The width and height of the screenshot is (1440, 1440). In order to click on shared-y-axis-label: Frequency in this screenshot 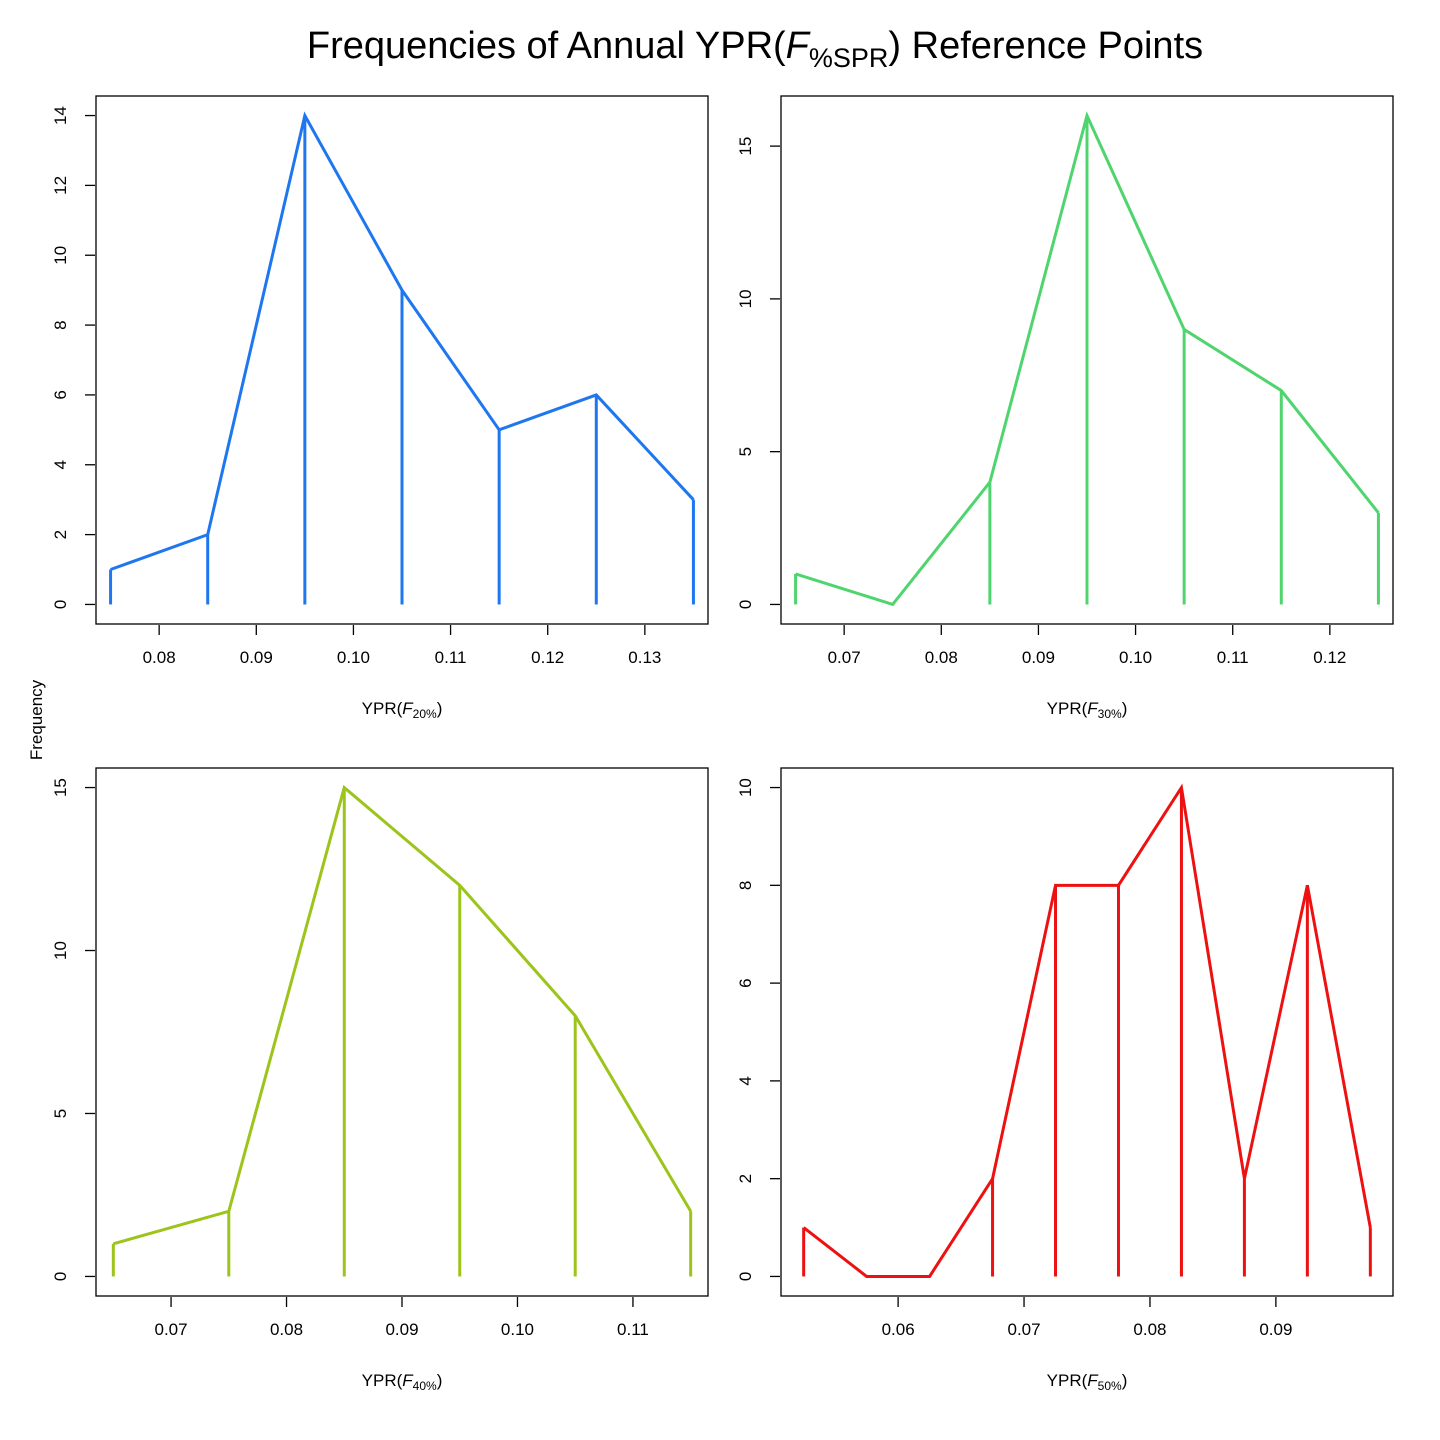, I will do `click(36, 719)`.